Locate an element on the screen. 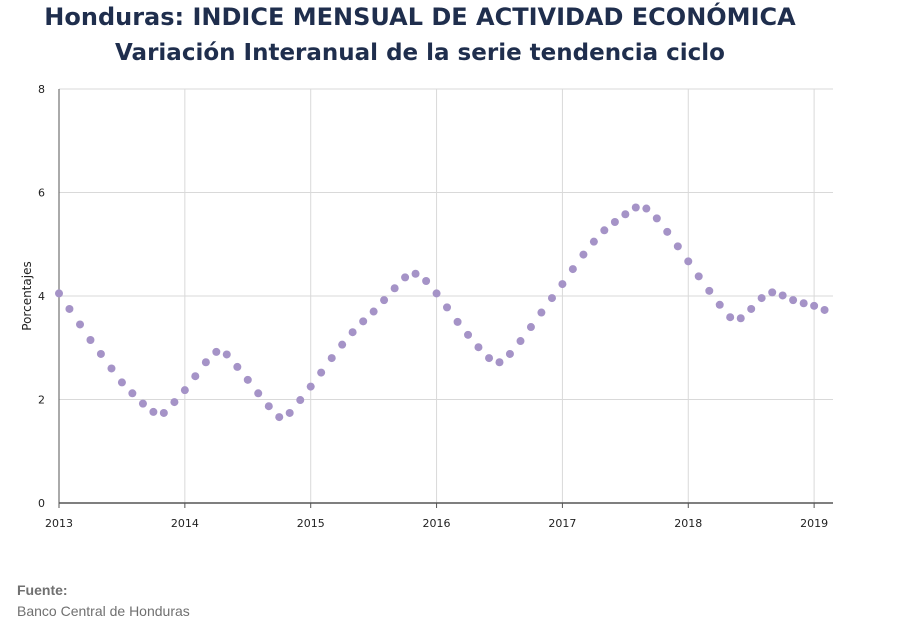 This screenshot has width=908, height=619. x-tick-label: 2018 is located at coordinates (688, 523).